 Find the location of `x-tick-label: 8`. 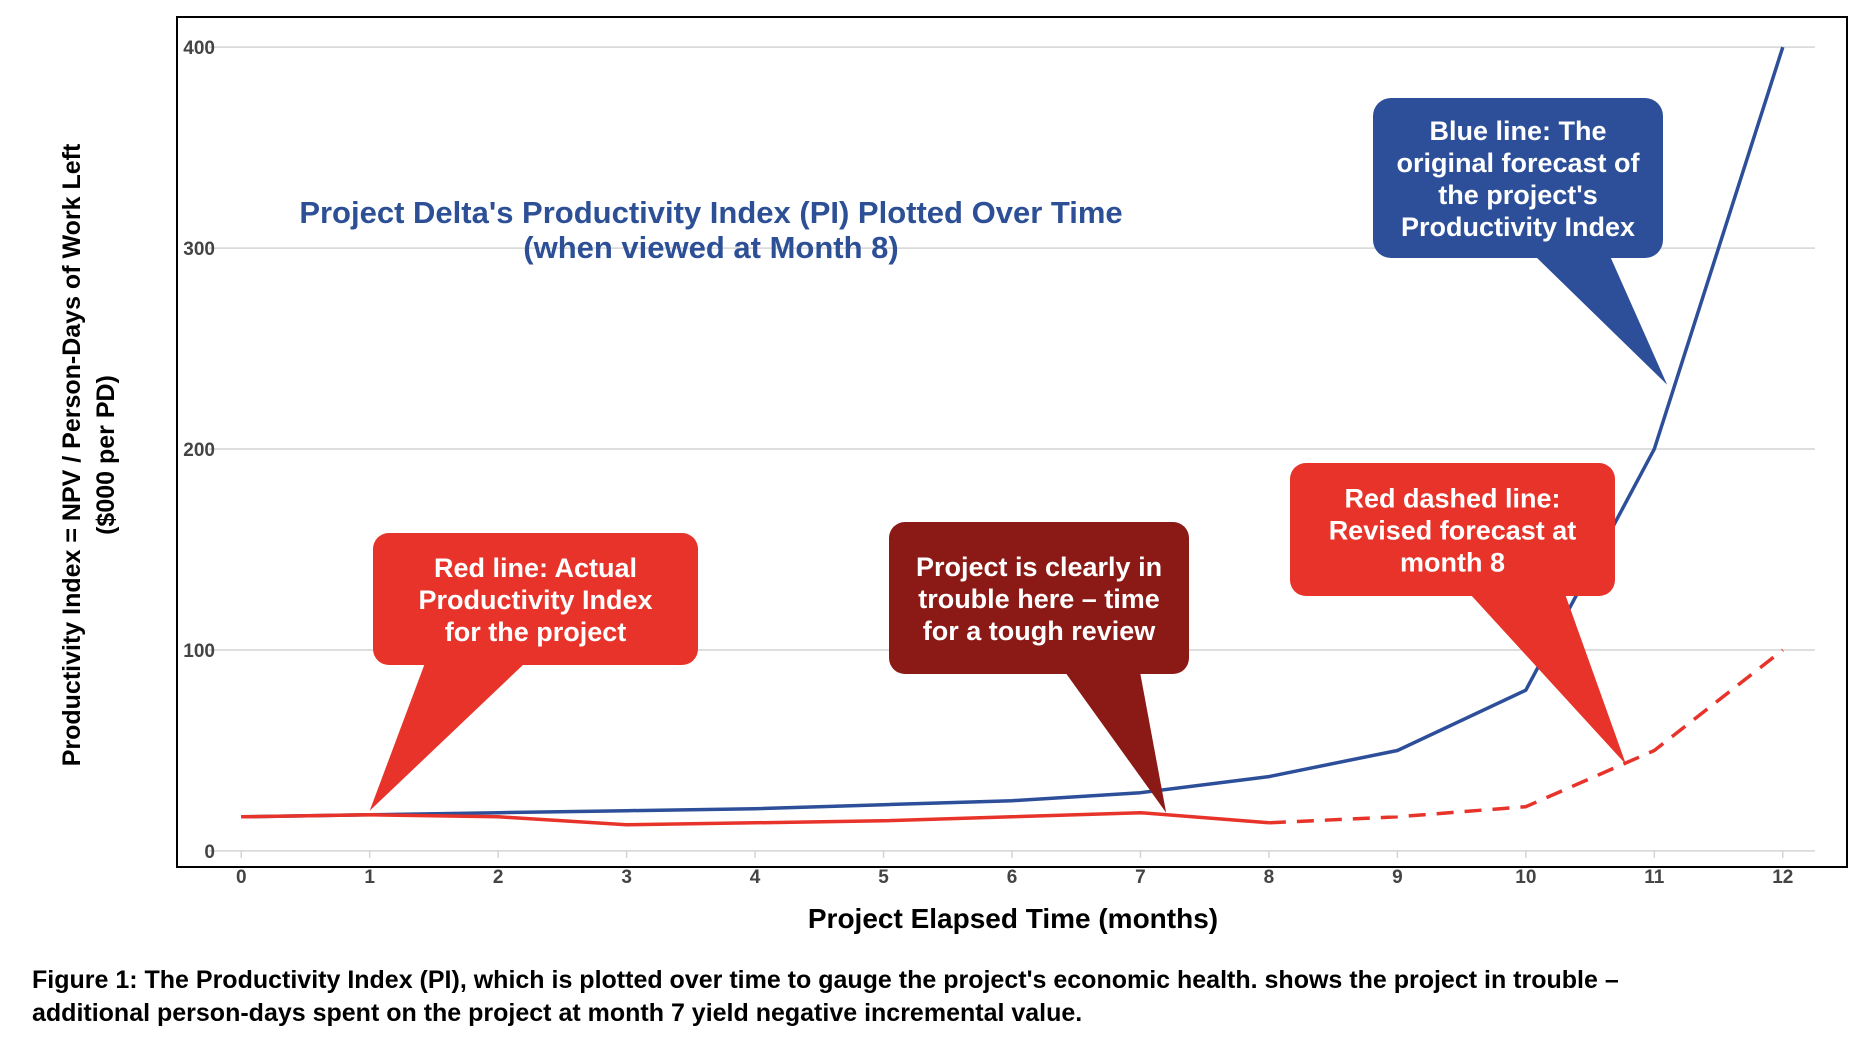

x-tick-label: 8 is located at coordinates (1269, 877).